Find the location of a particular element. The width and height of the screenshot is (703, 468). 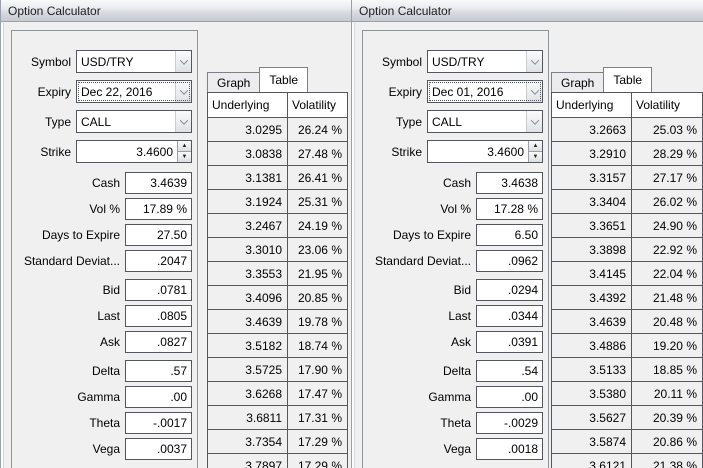

table-row: 3.3898 22.92 % is located at coordinates (627, 250).